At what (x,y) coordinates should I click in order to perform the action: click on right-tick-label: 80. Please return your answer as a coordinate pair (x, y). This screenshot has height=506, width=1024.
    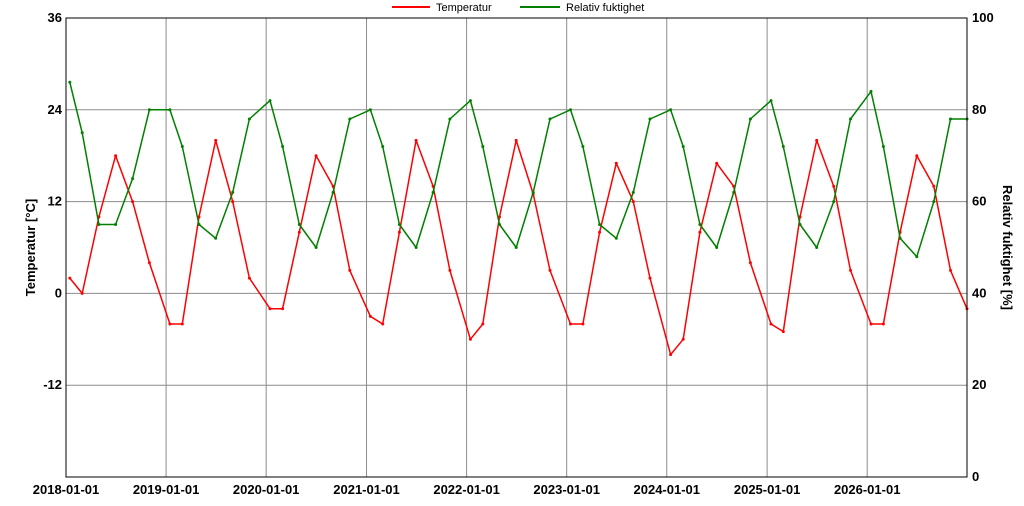
    Looking at the image, I should click on (979, 109).